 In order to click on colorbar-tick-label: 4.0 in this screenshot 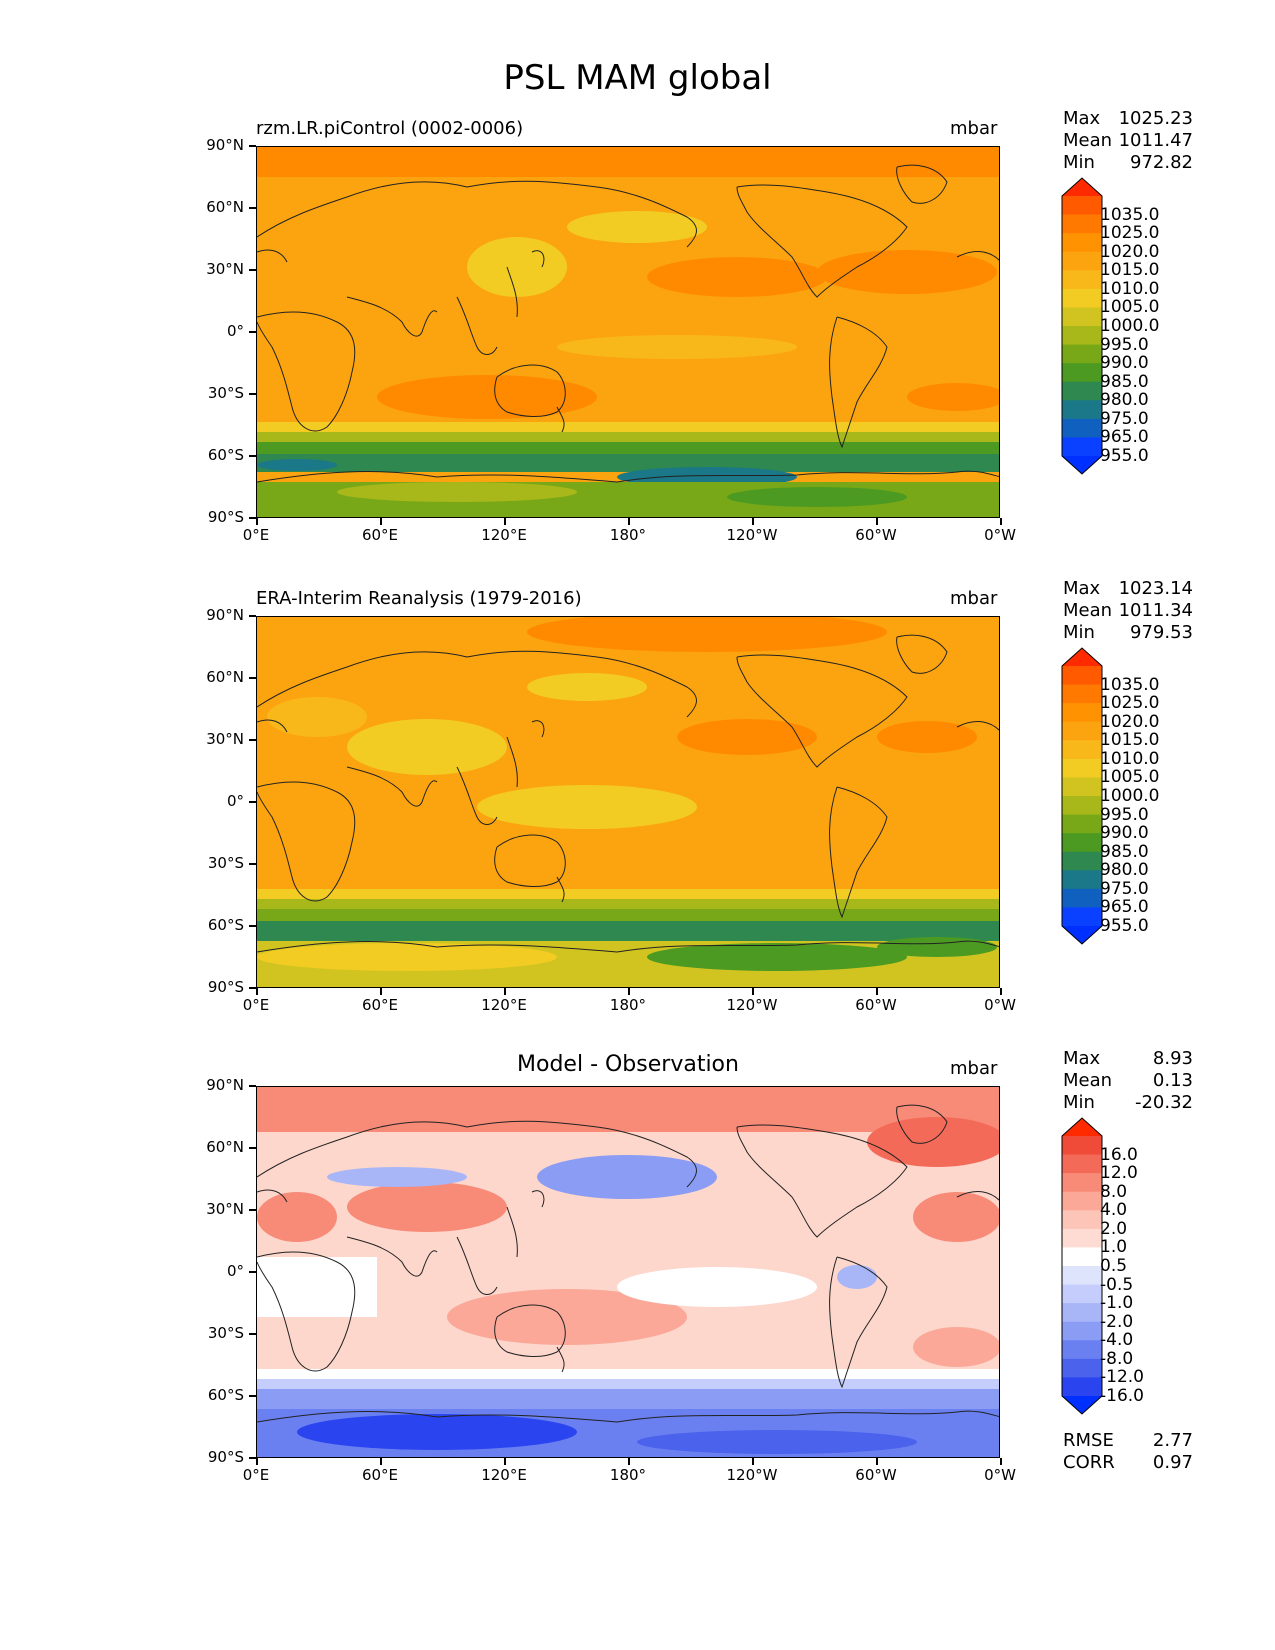, I will do `click(1114, 1210)`.